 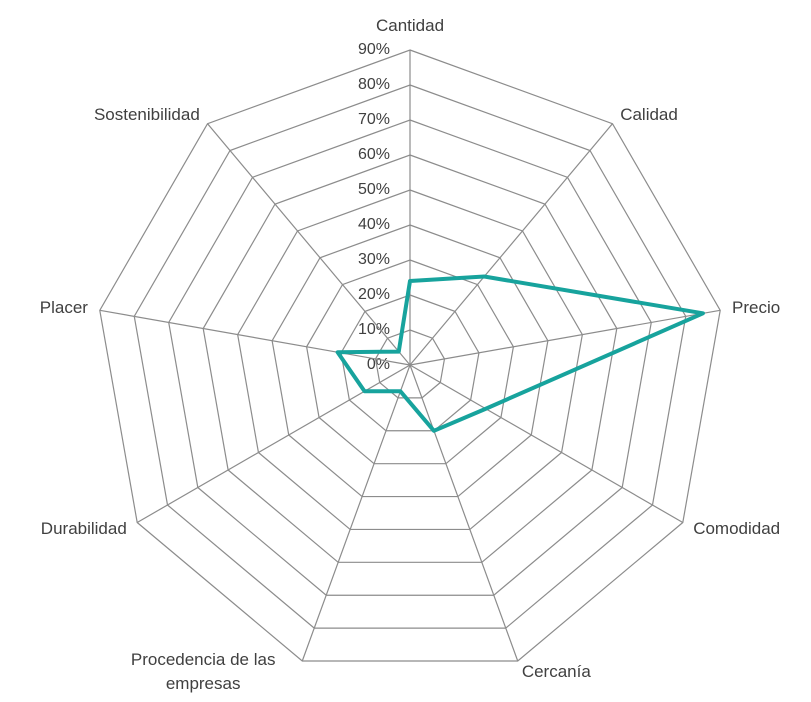 I want to click on r-tick-label: 0%, so click(x=378, y=364).